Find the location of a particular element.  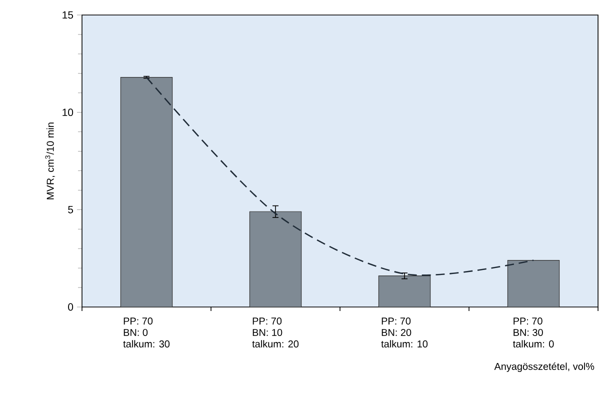

y-tick-label: 0 is located at coordinates (71, 307).